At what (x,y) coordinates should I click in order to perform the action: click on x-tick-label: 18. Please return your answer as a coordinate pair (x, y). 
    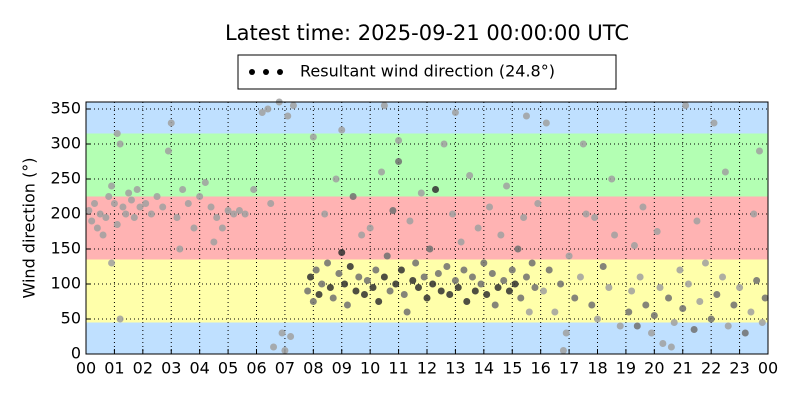
    Looking at the image, I should click on (597, 368).